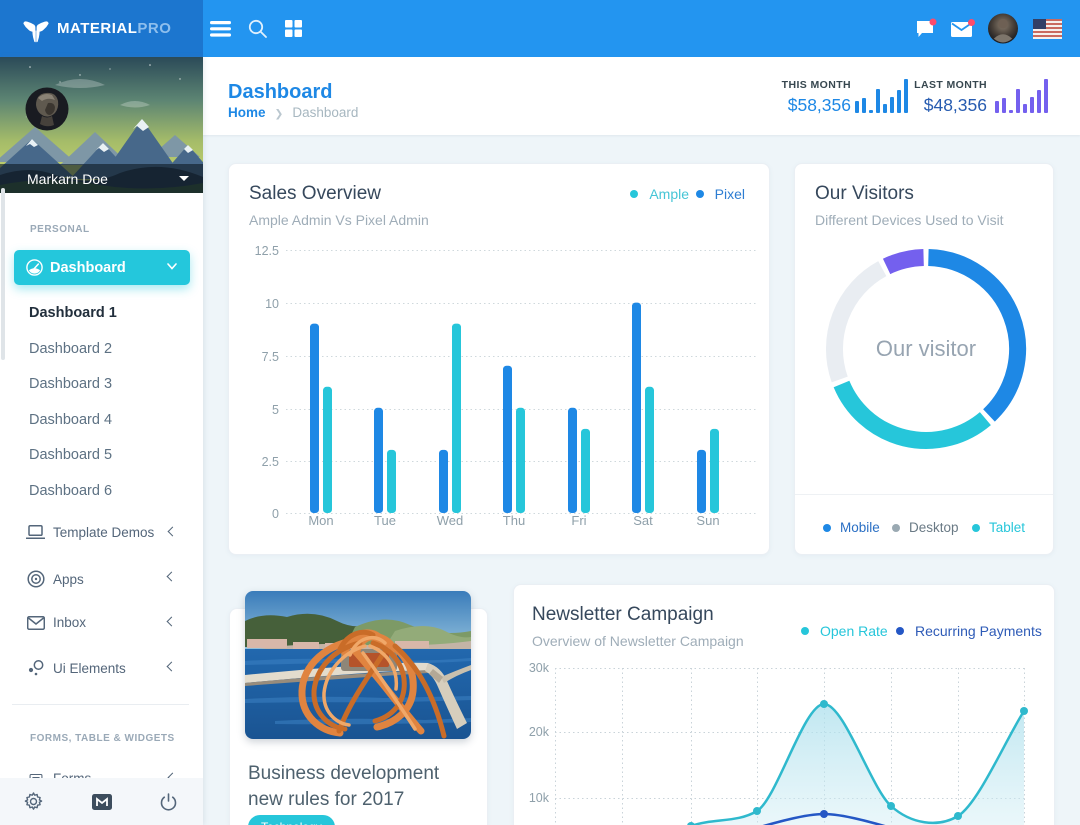  What do you see at coordinates (275, 514) in the screenshot?
I see `svg-text: 0` at bounding box center [275, 514].